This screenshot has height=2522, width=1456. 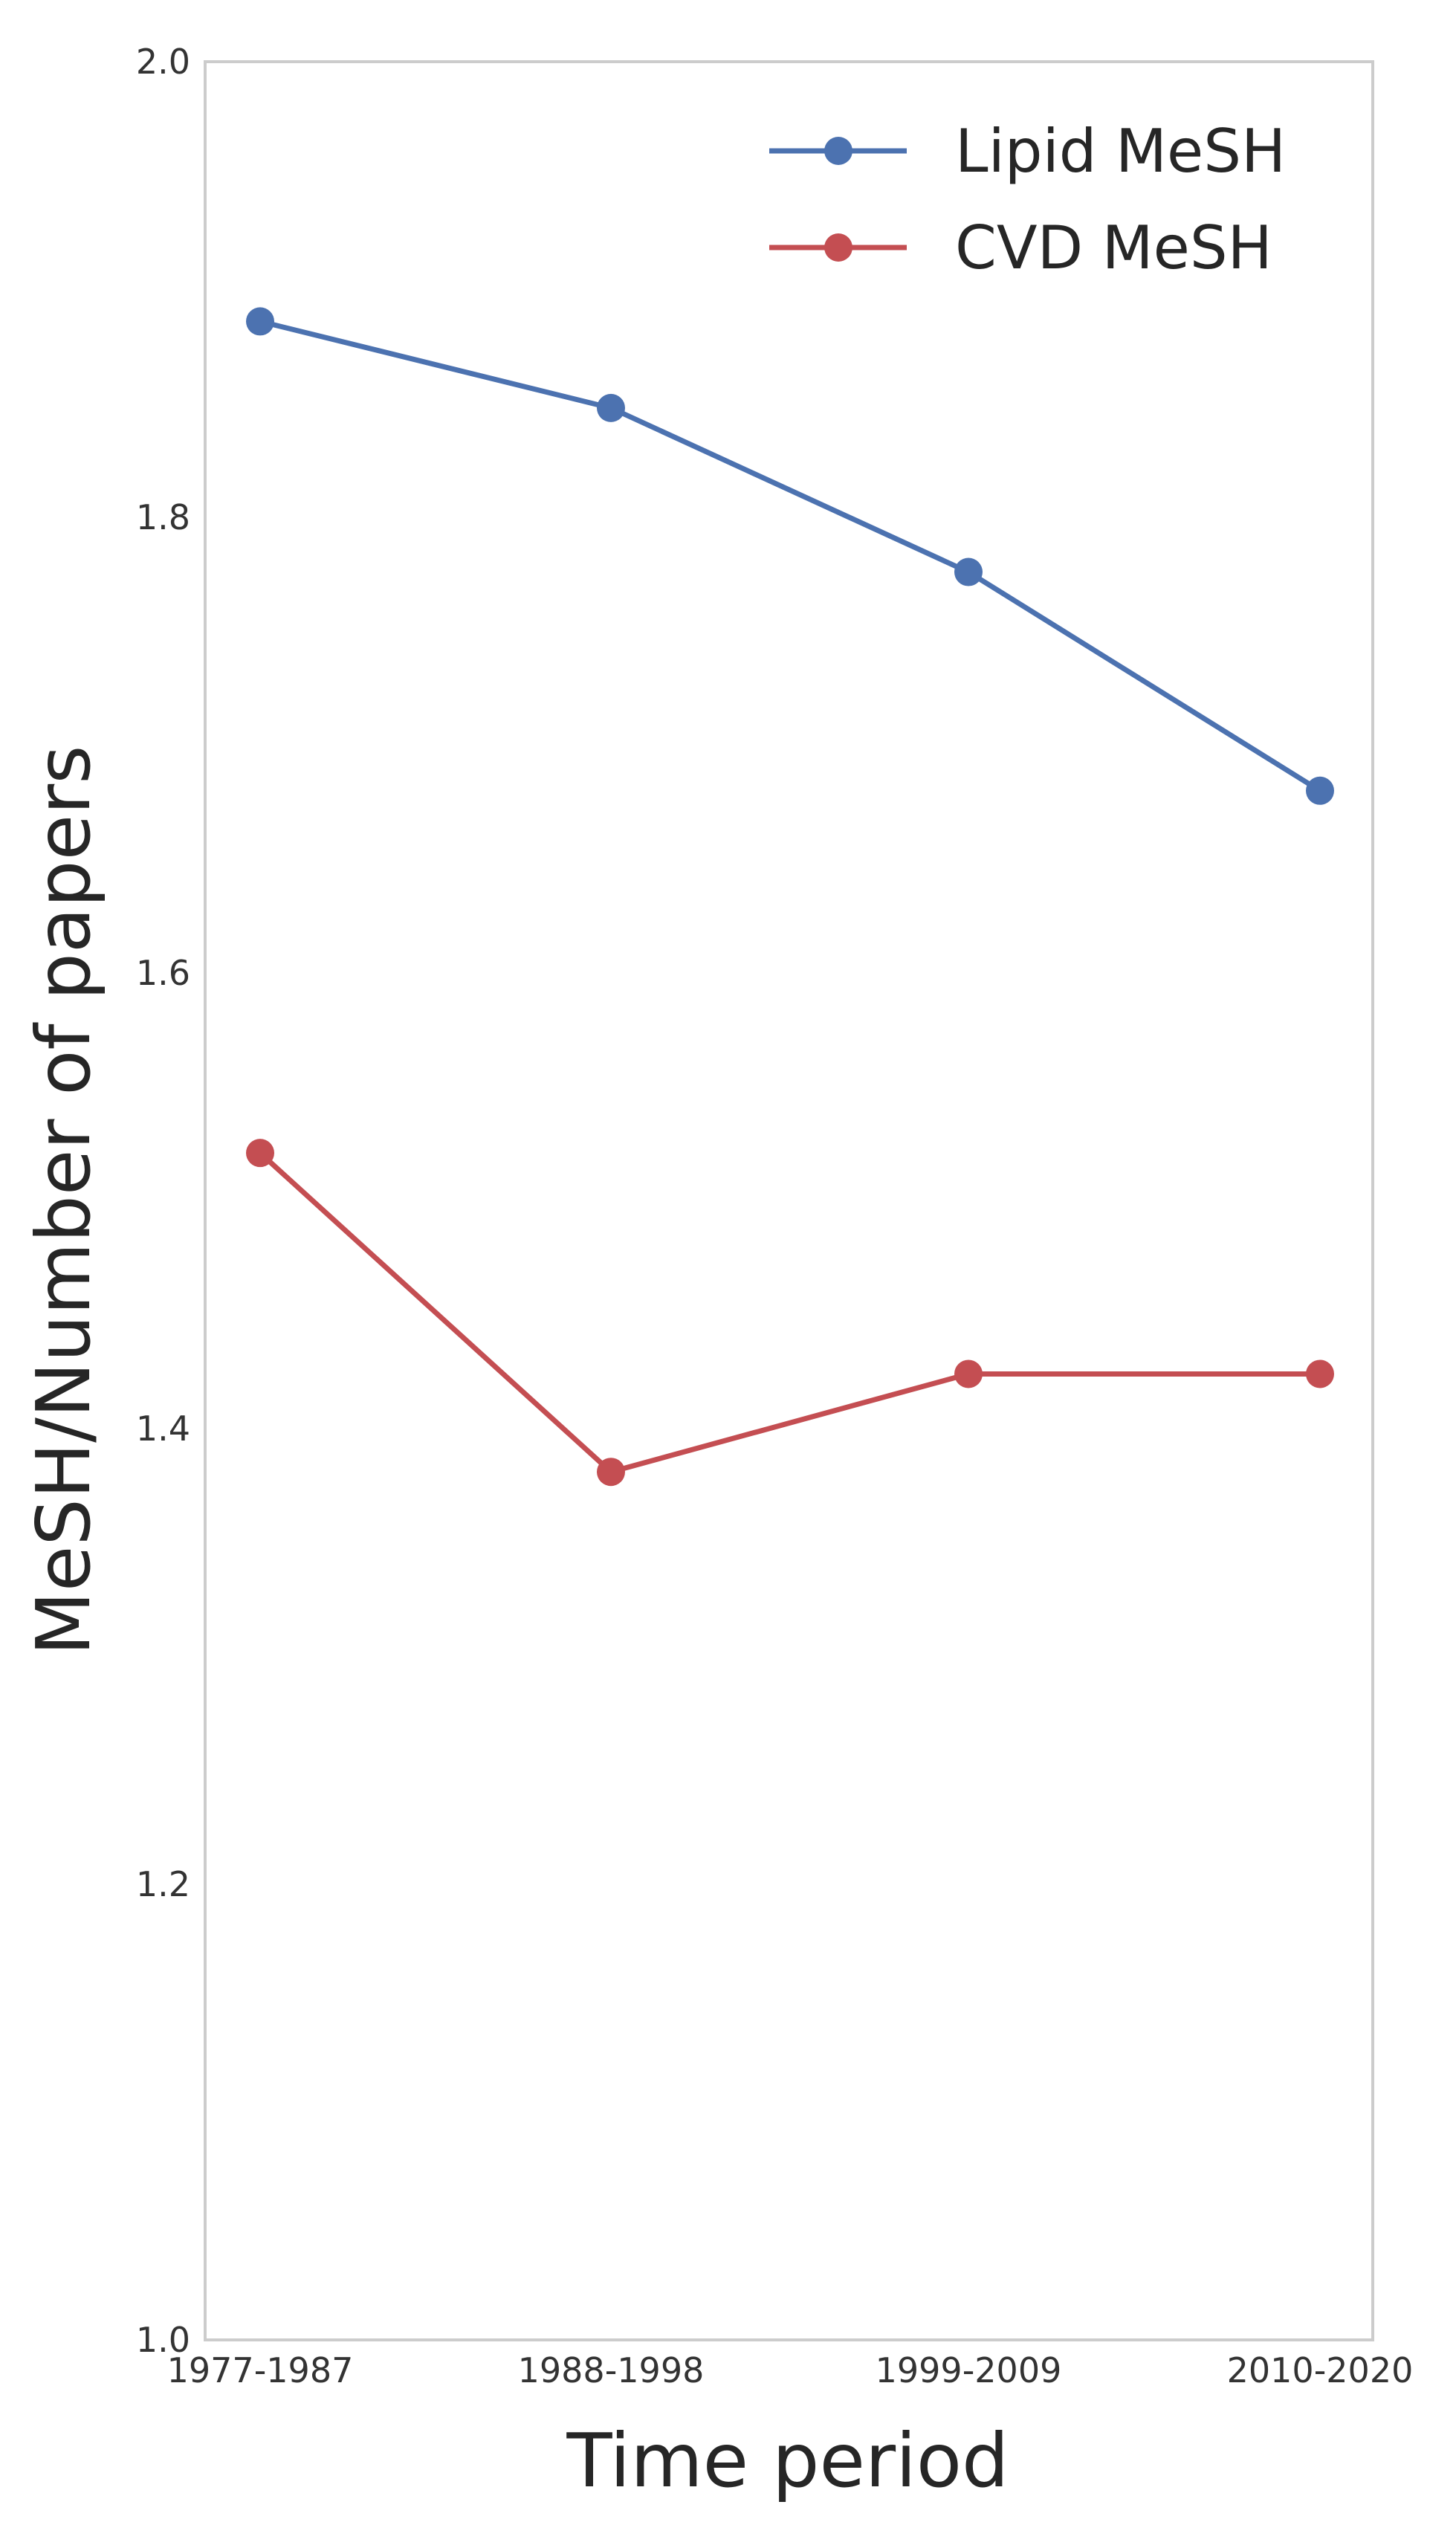 What do you see at coordinates (612, 2370) in the screenshot?
I see `x-tick-label: 1988-1998` at bounding box center [612, 2370].